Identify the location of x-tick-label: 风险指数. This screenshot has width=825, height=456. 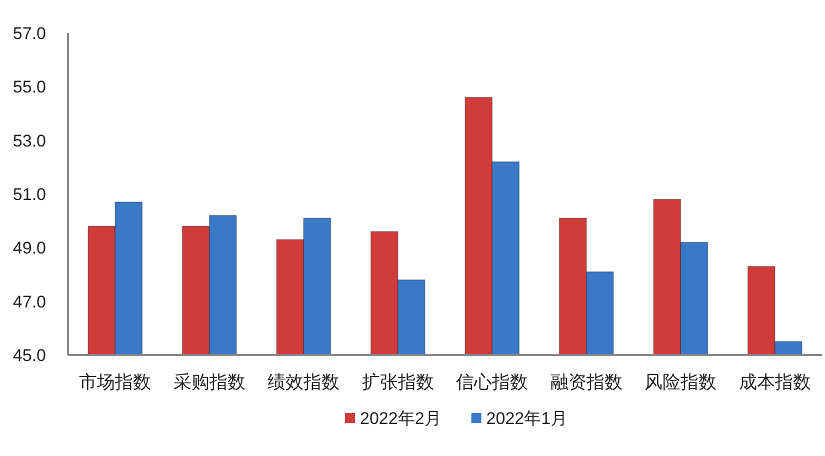
(680, 382).